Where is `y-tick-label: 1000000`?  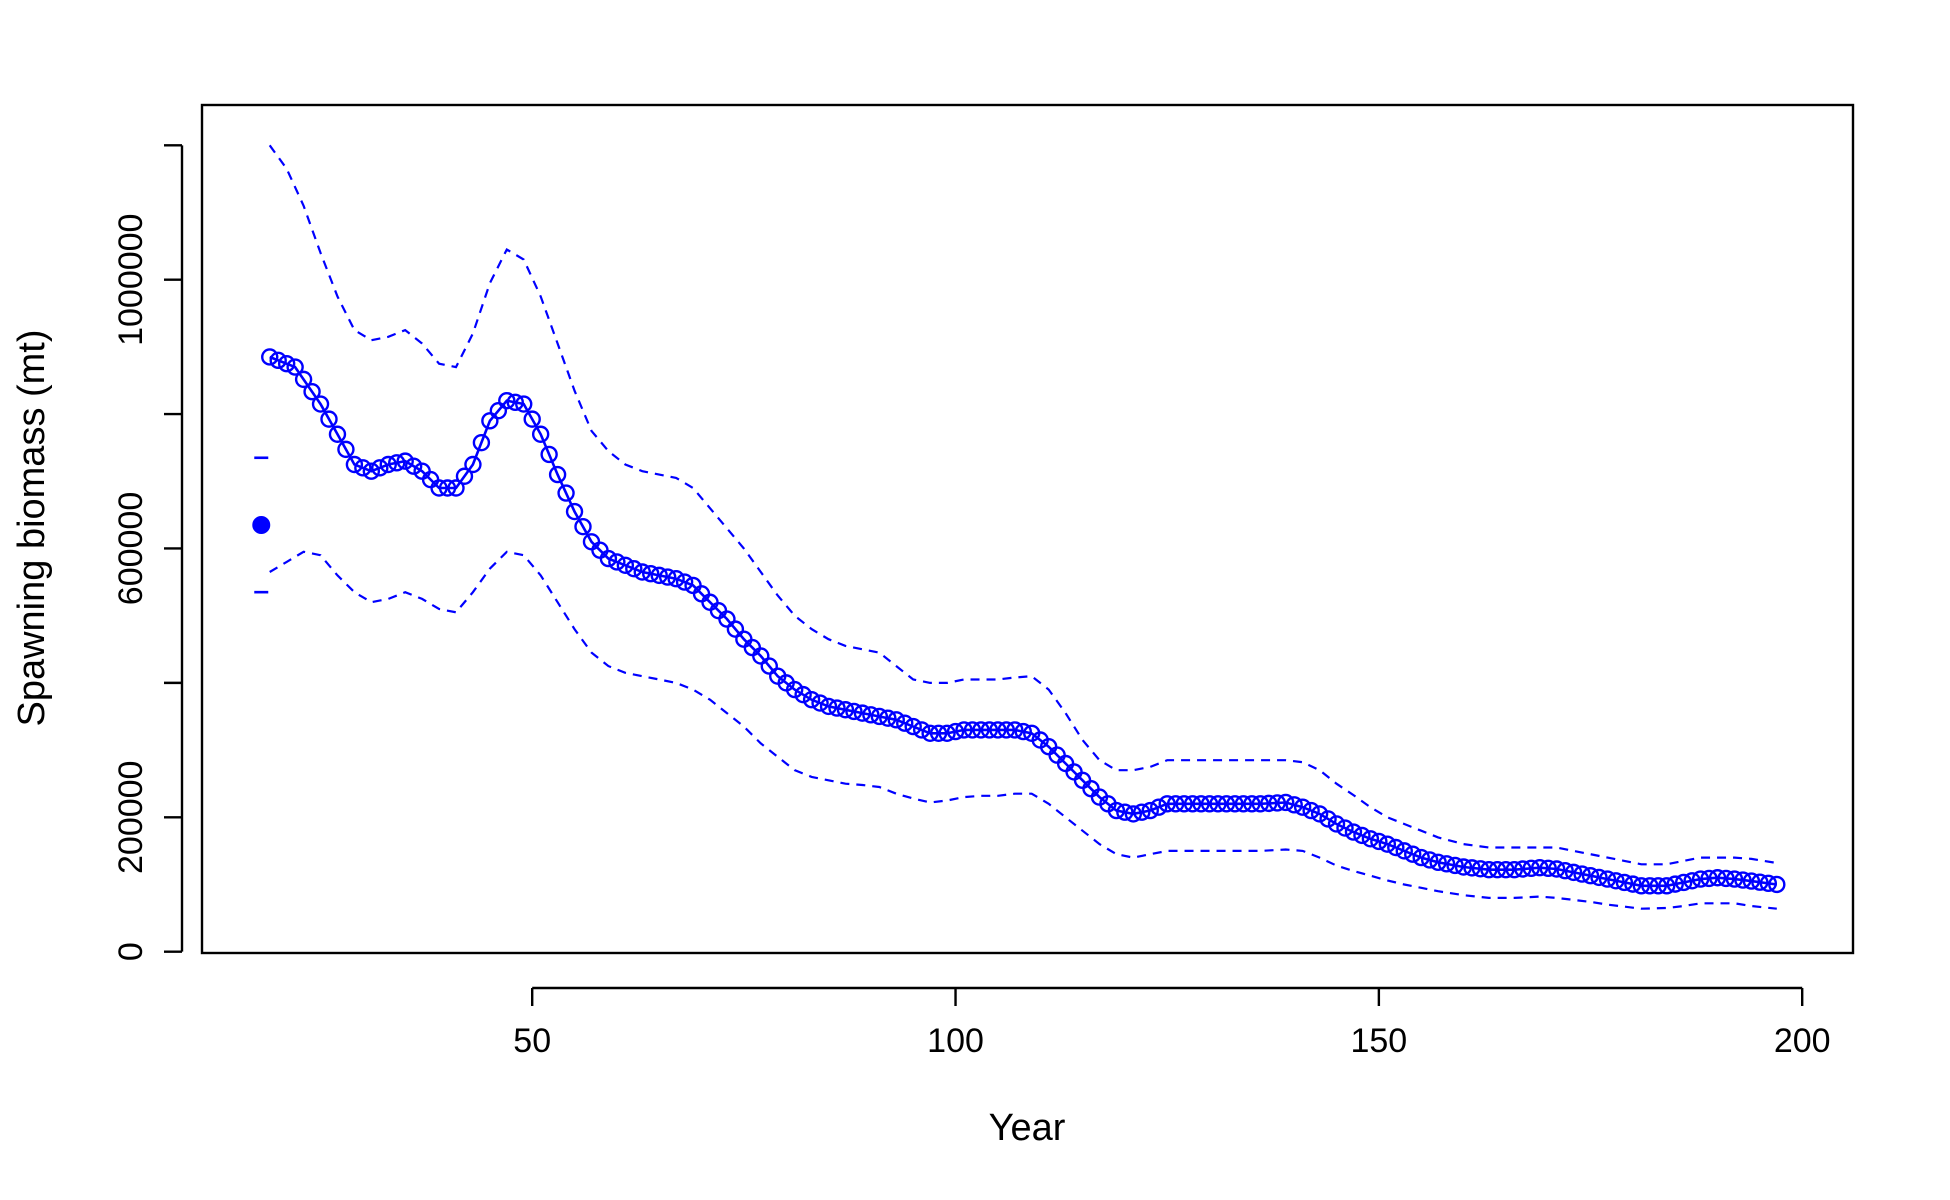
y-tick-label: 1000000 is located at coordinates (131, 280).